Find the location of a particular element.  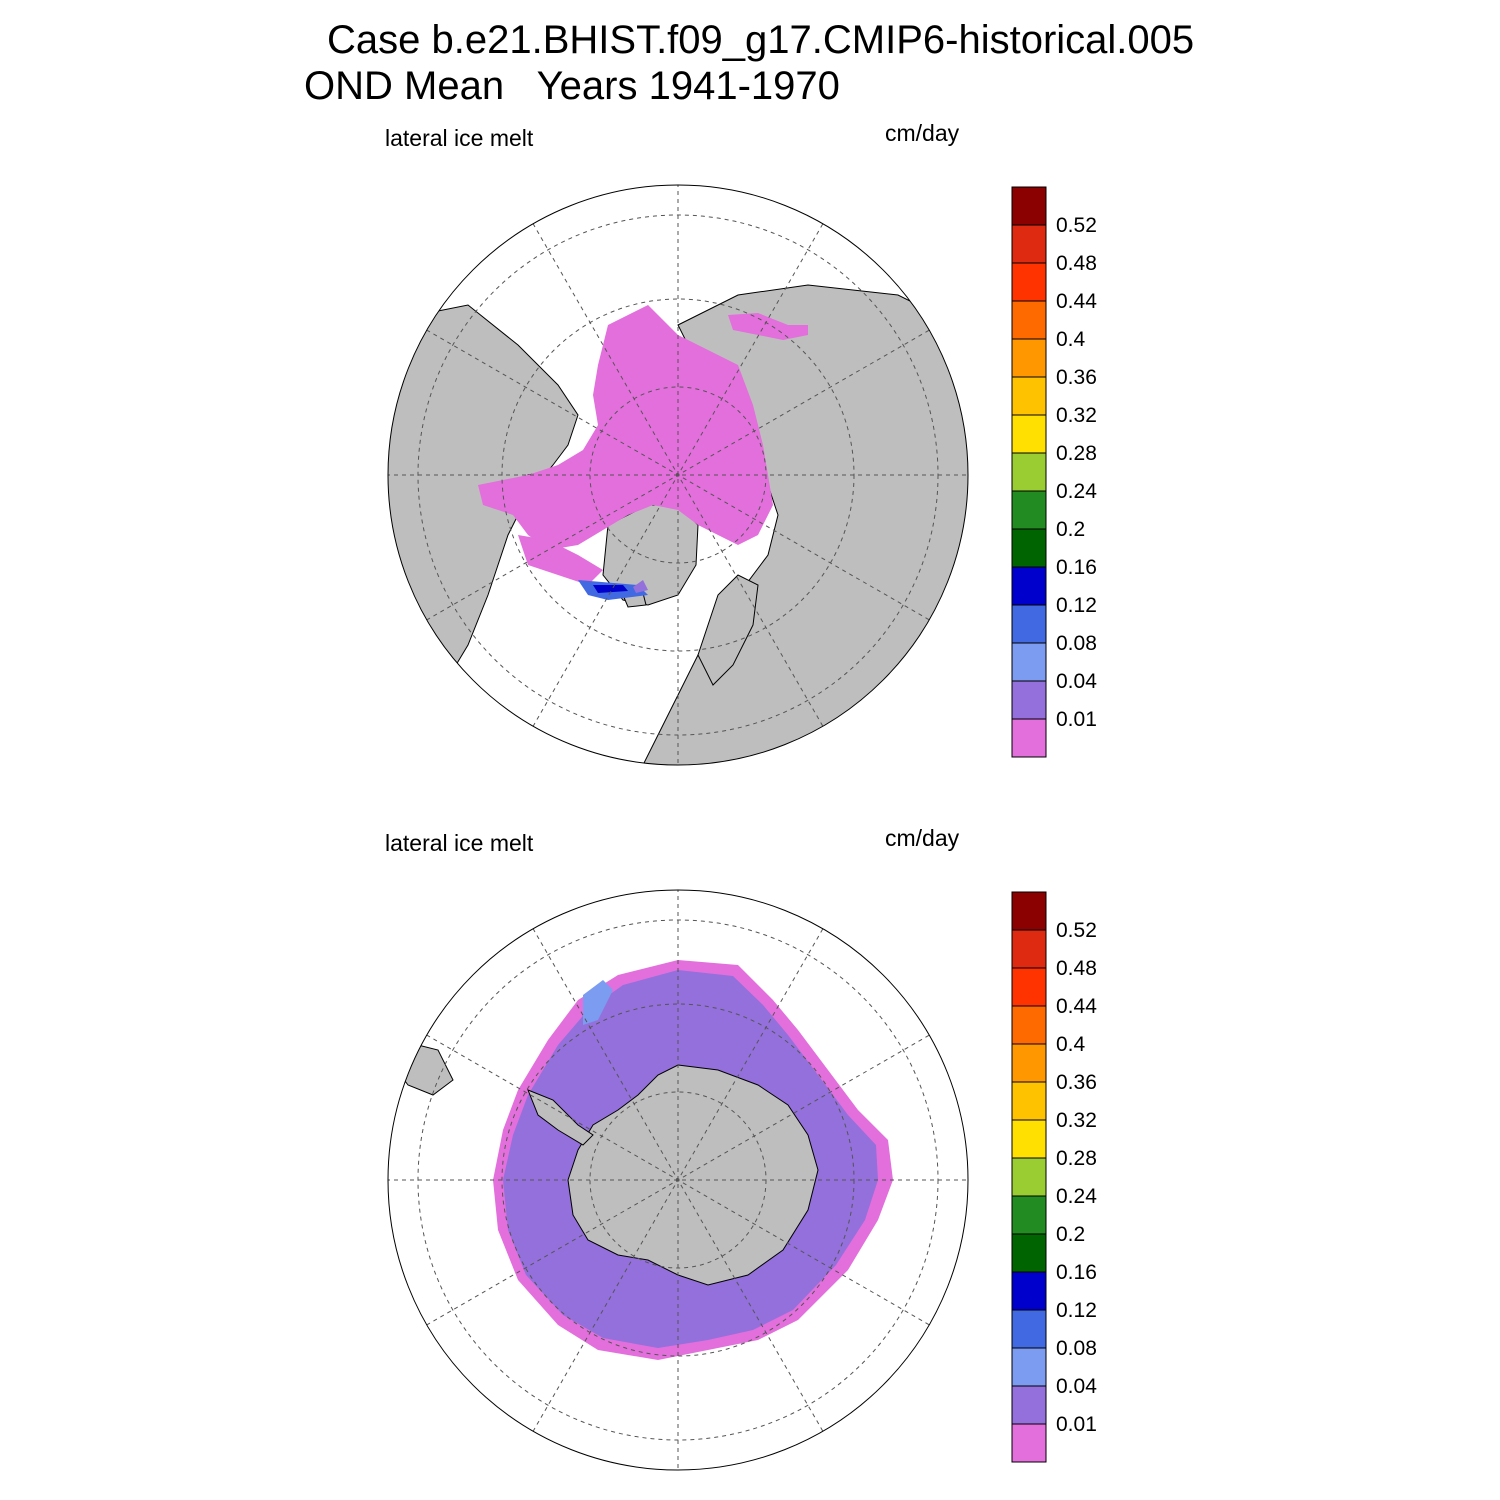

antarctic-graticule is located at coordinates (678, 1180).